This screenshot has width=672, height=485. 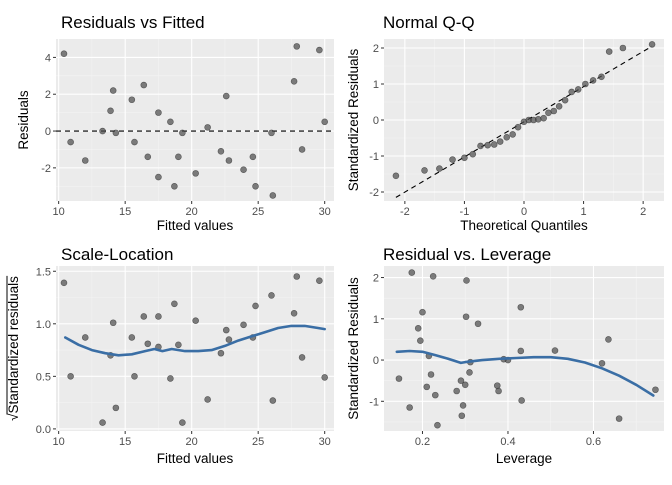 I want to click on y-axis-title: Standardized Residuals, so click(x=353, y=348).